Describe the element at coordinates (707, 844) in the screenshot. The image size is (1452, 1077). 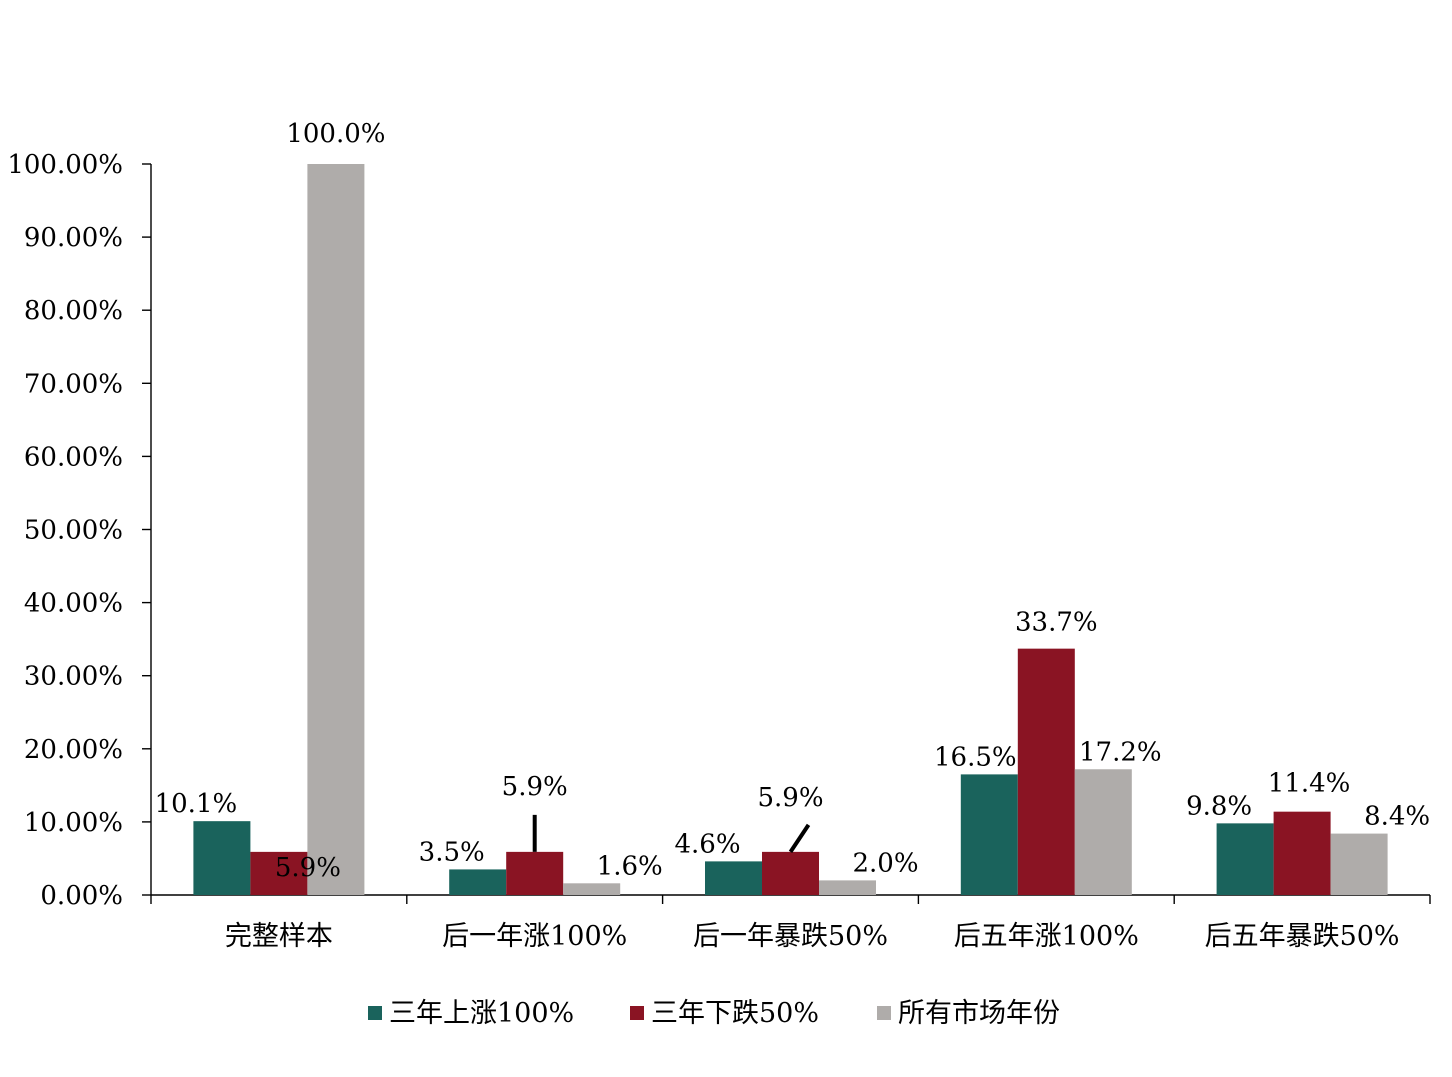
I see `data-label: 4.6%` at that location.